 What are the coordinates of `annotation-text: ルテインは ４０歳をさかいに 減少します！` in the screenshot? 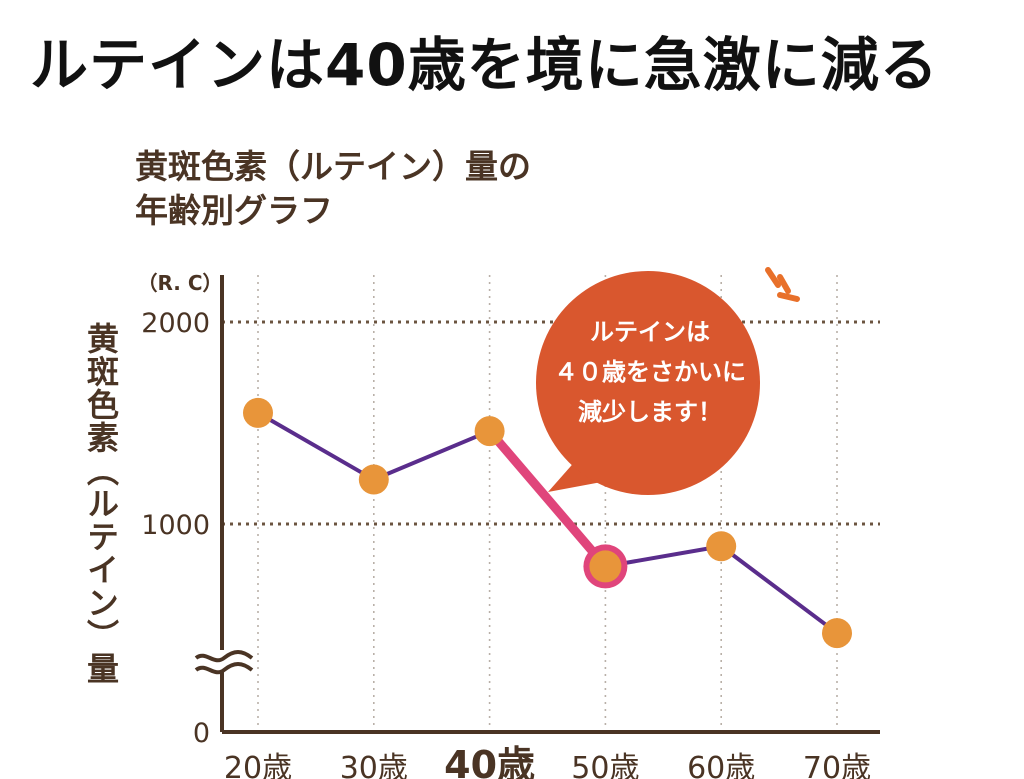 It's located at (650, 372).